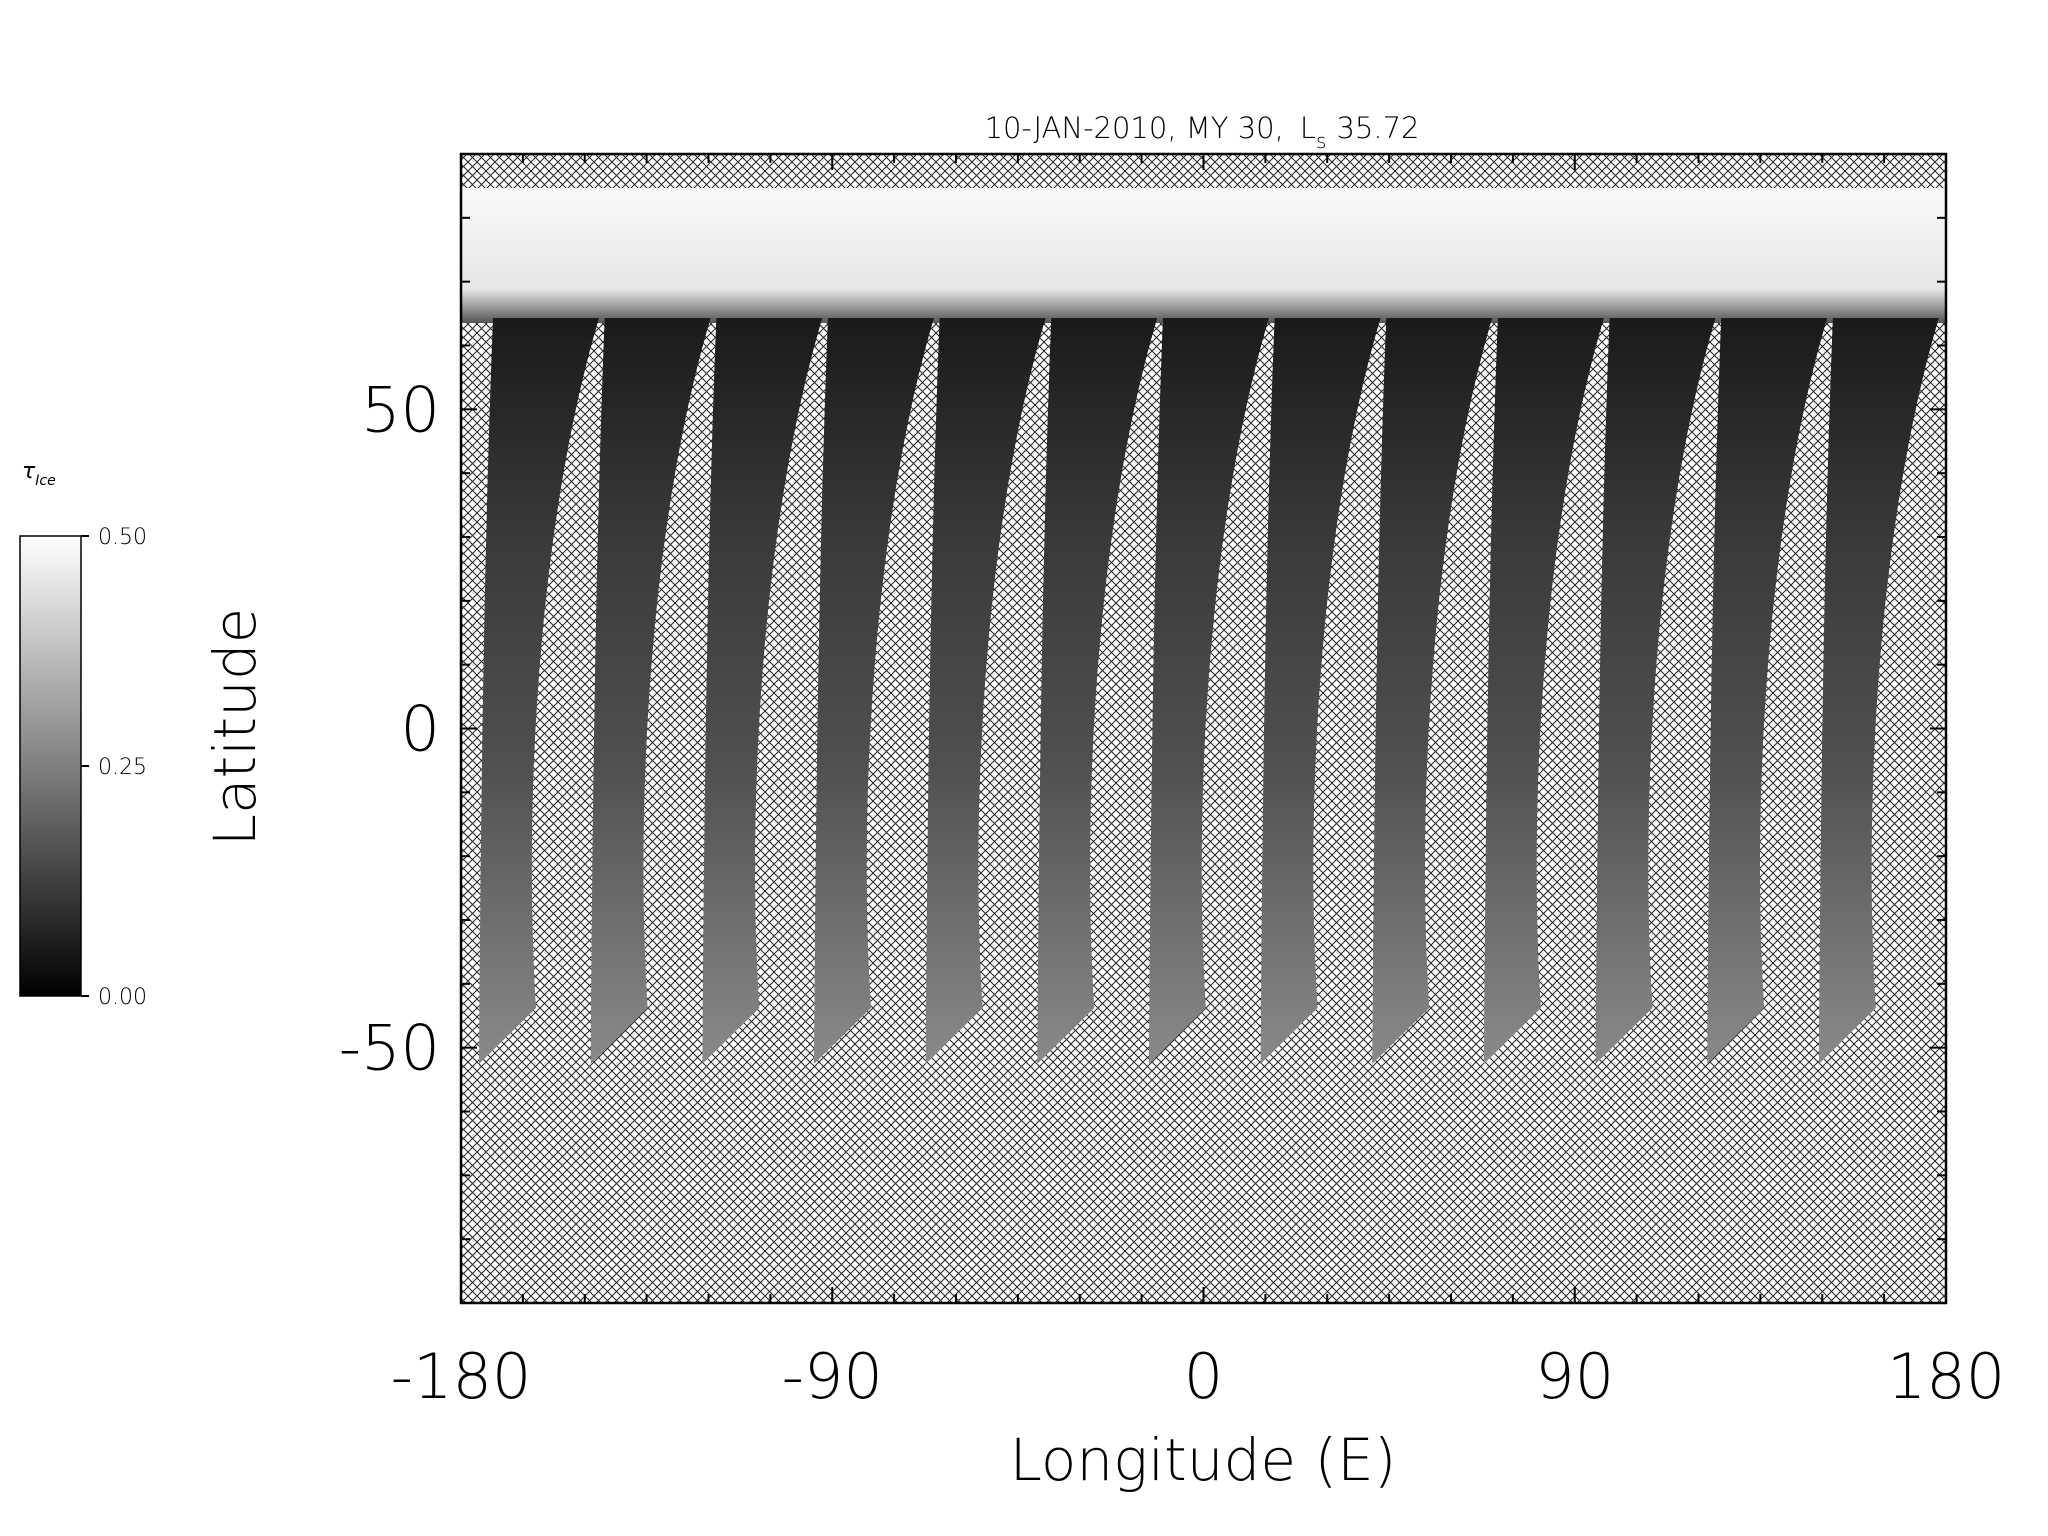 The width and height of the screenshot is (2048, 1536). I want to click on colorbar-tick-label: 0.00, so click(122, 997).